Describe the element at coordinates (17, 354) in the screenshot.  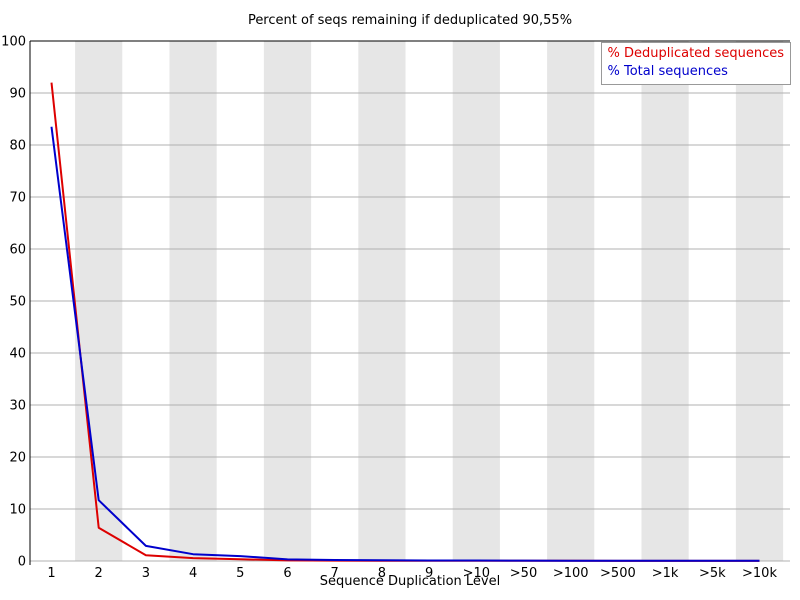
I see `y-tick-label: 40` at that location.